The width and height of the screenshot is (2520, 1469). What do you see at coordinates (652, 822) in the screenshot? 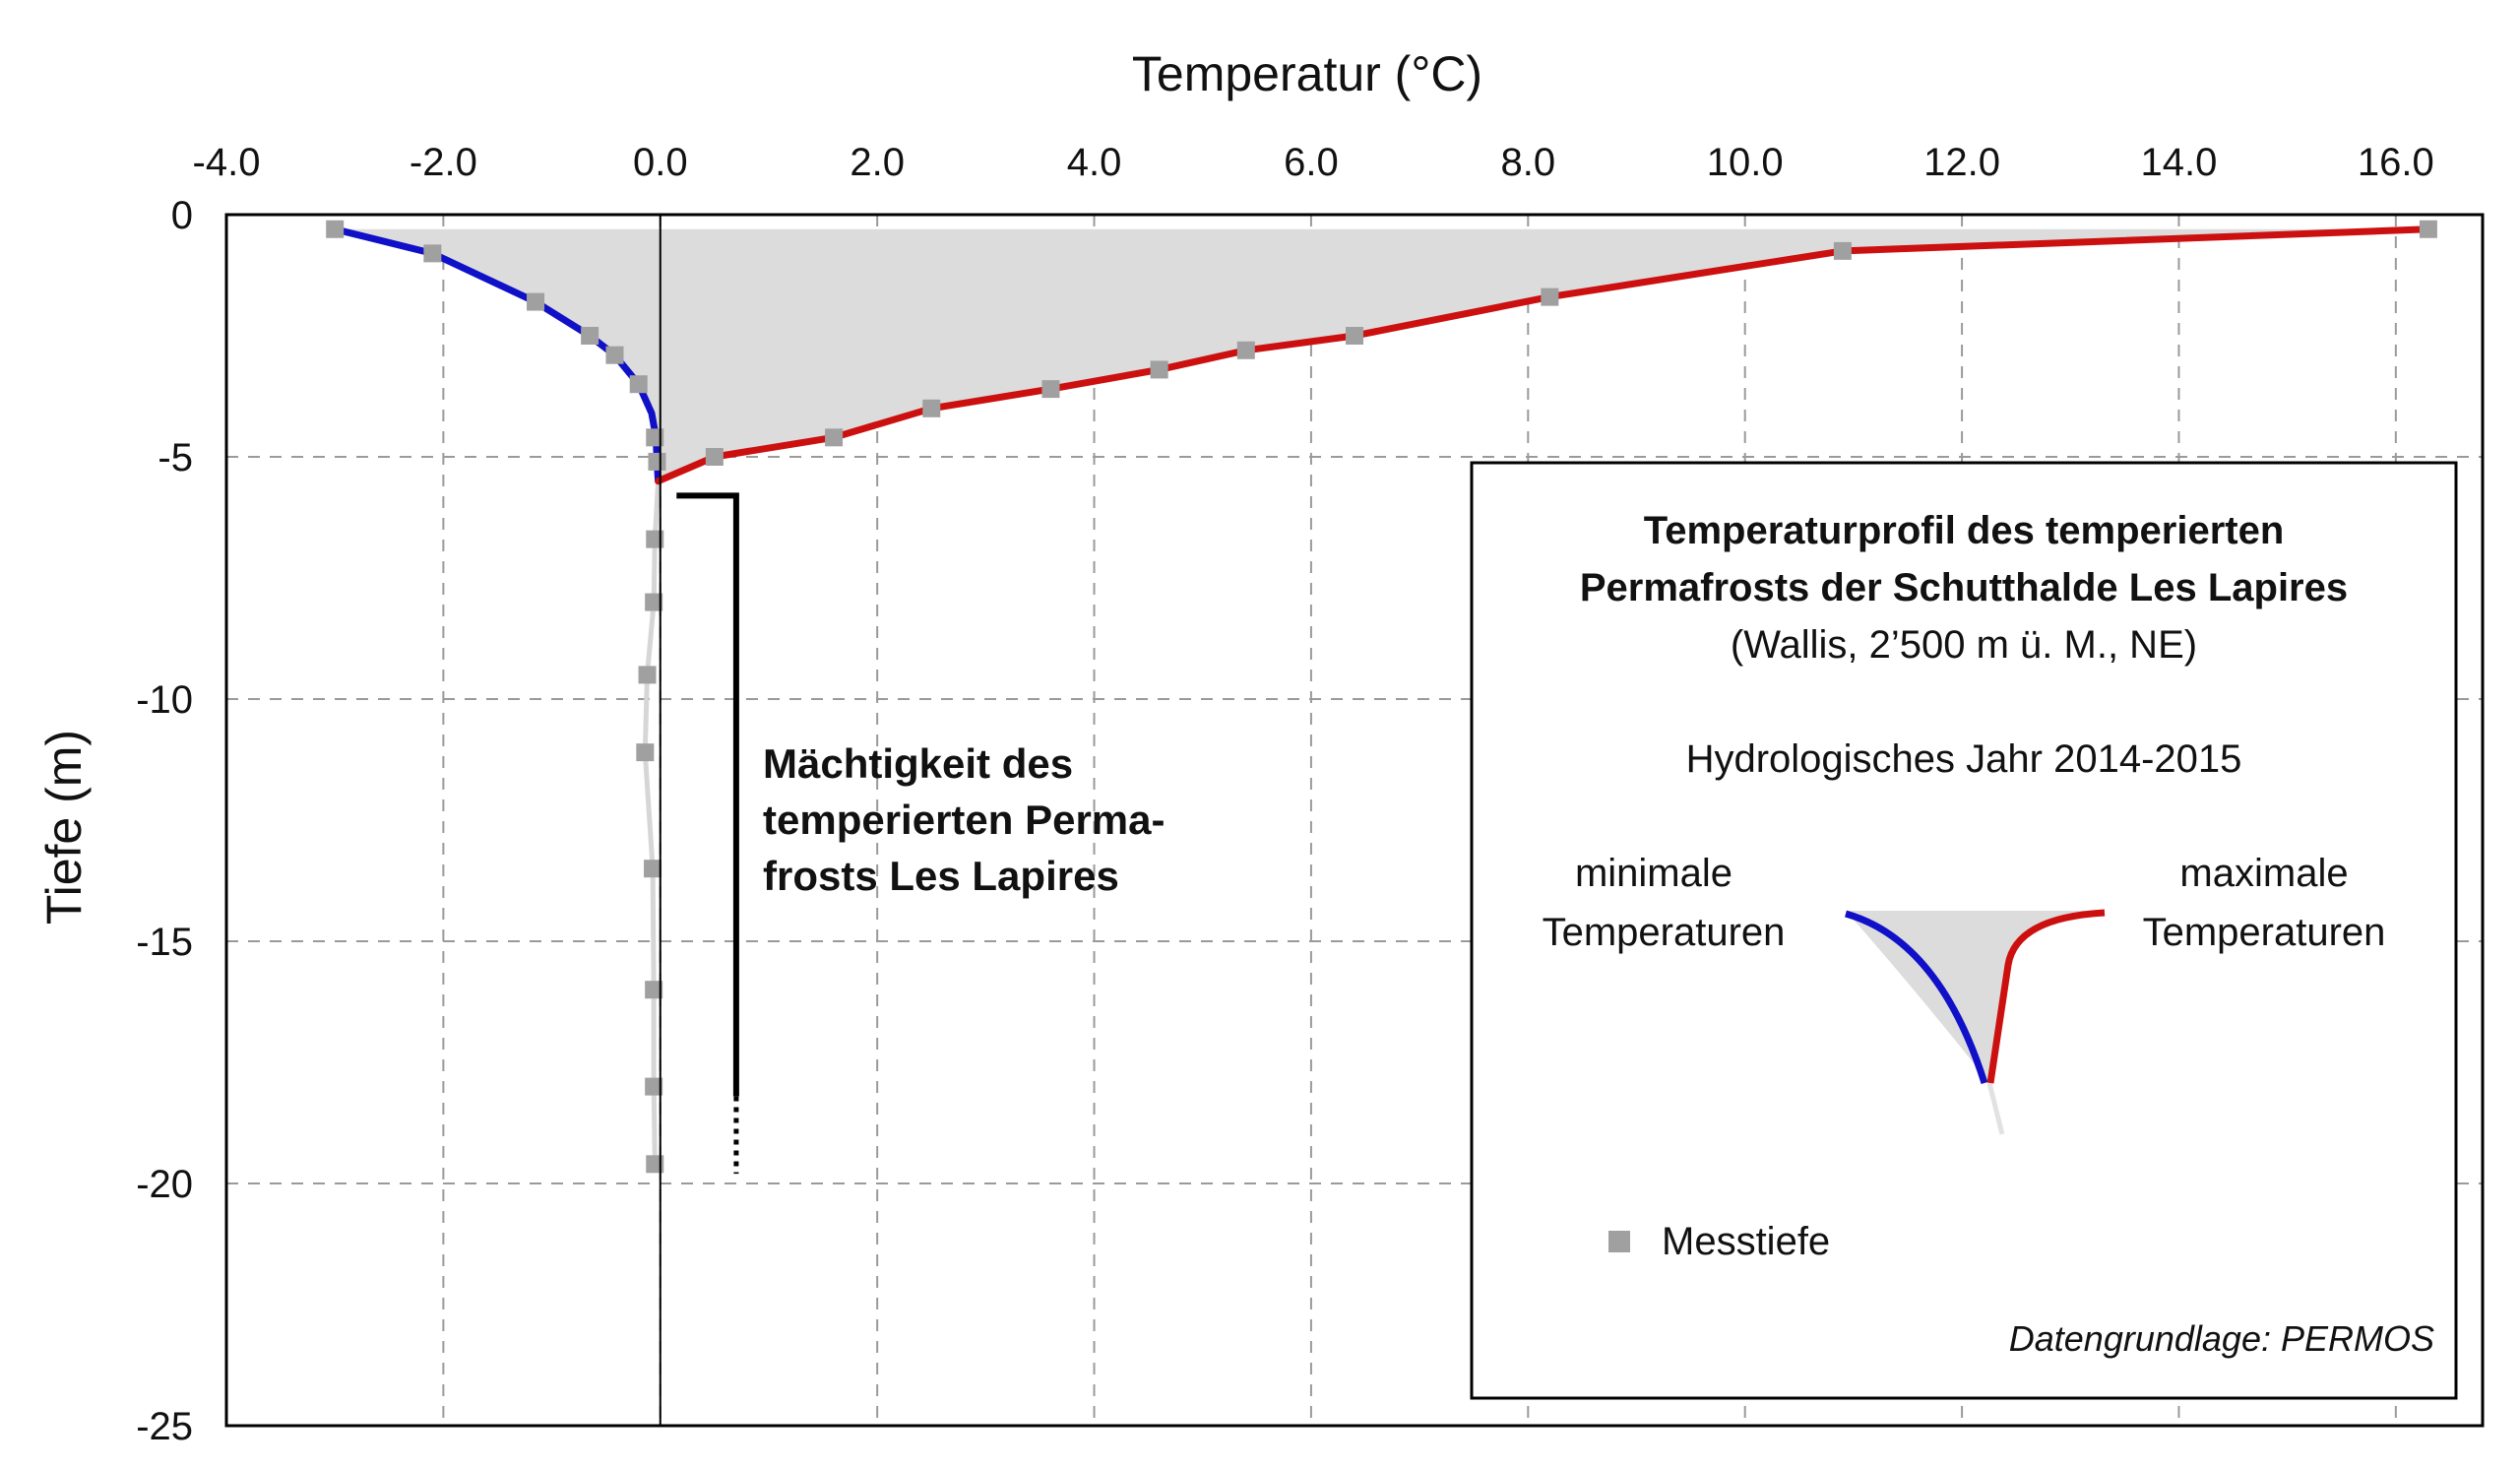
I see `series-line-below-active-layer` at bounding box center [652, 822].